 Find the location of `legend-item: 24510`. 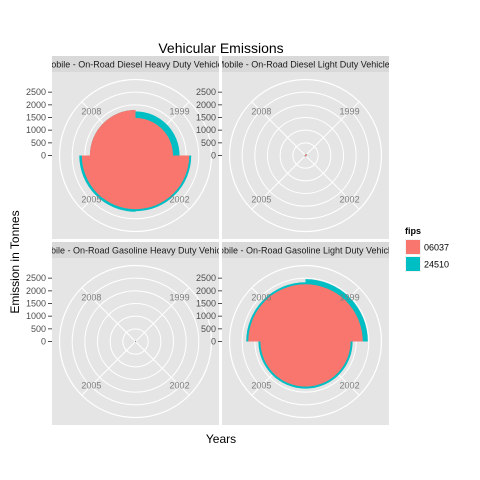

legend-item: 24510 is located at coordinates (427, 264).